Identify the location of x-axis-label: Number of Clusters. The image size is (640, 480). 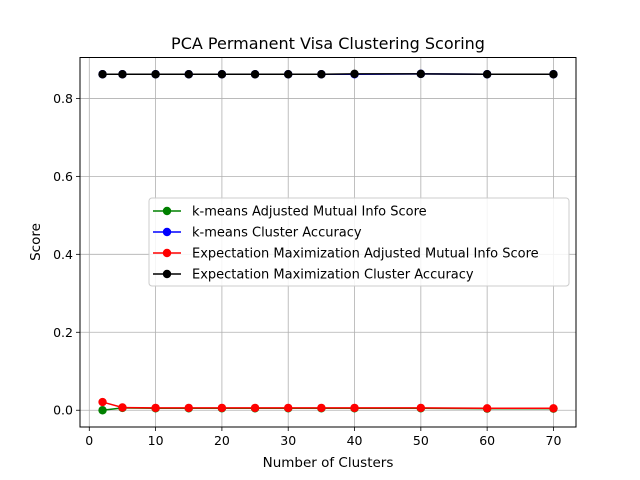
(328, 463).